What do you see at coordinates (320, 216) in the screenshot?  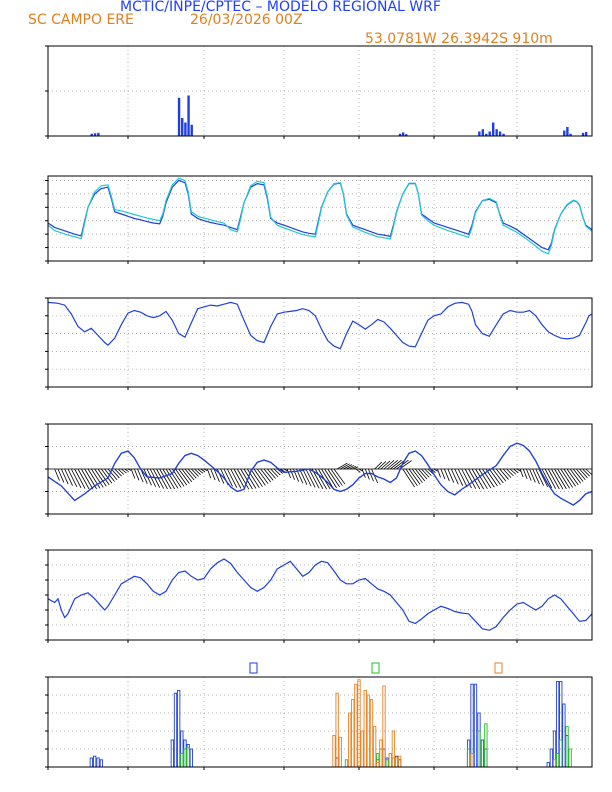 I see `series-line-temperatura-aparente` at bounding box center [320, 216].